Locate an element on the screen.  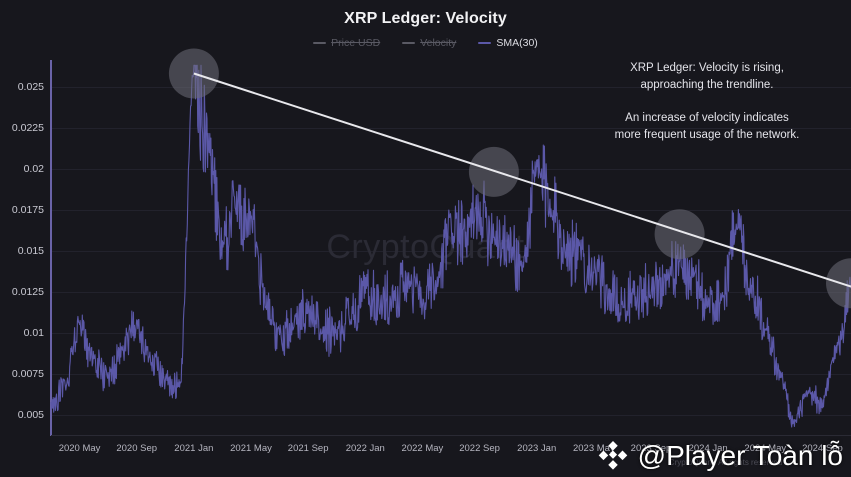
y-axis-line is located at coordinates (51, 248).